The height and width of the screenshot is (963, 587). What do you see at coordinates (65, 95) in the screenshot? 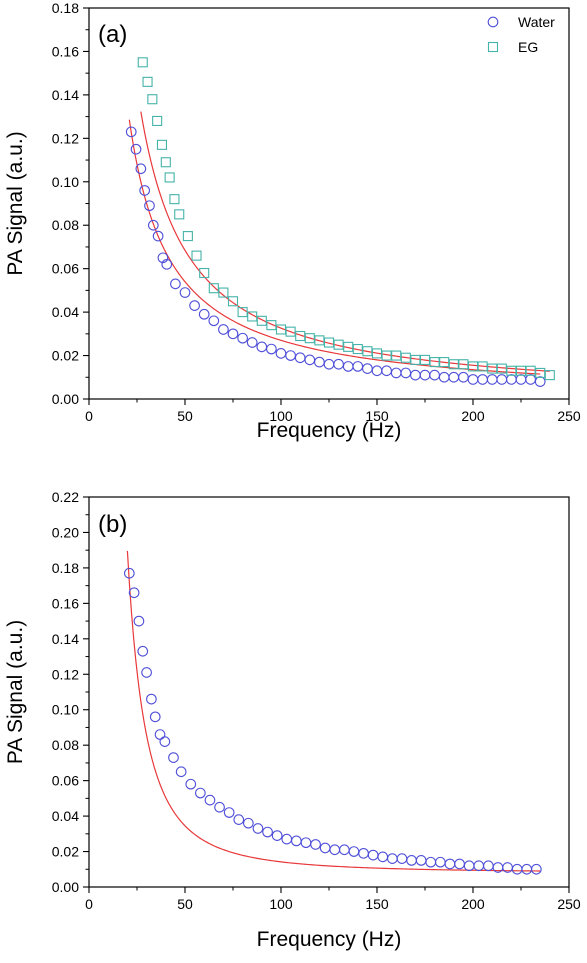
I see `y-tick-label: 0.14` at bounding box center [65, 95].